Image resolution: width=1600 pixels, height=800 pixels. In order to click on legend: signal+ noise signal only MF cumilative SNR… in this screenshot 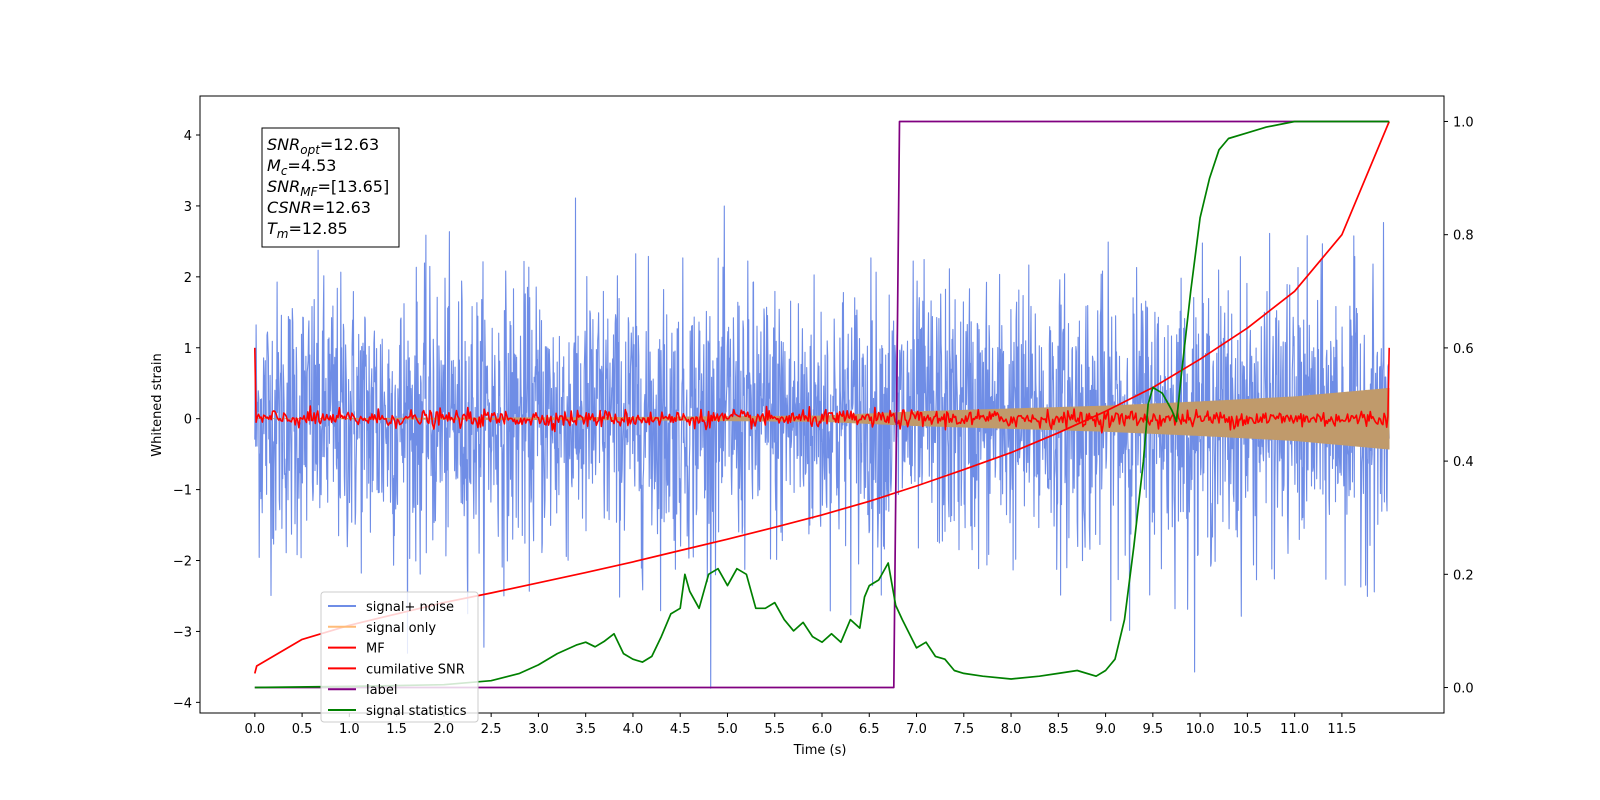, I will do `click(399, 657)`.